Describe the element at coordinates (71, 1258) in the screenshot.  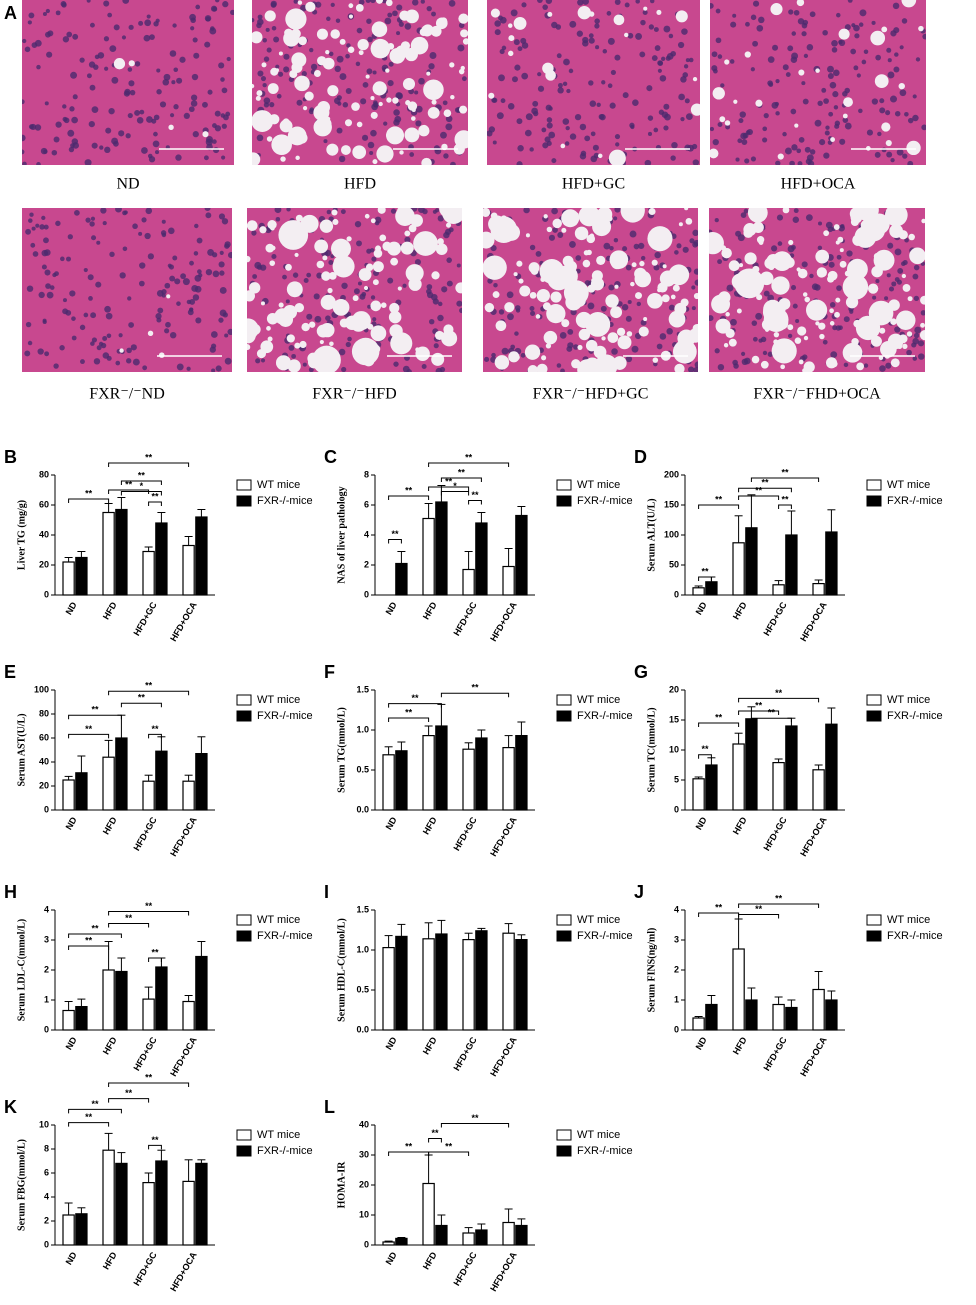
I see `x-tick-label: ND` at that location.